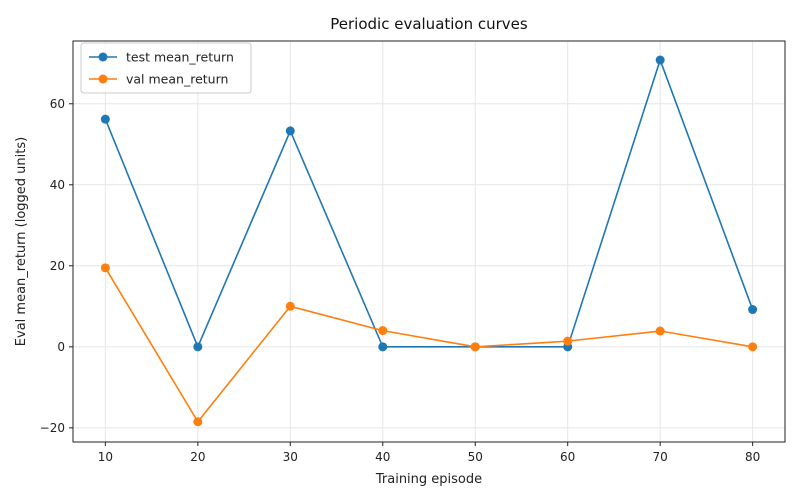  I want to click on y-tick-label: 20, so click(57, 266).